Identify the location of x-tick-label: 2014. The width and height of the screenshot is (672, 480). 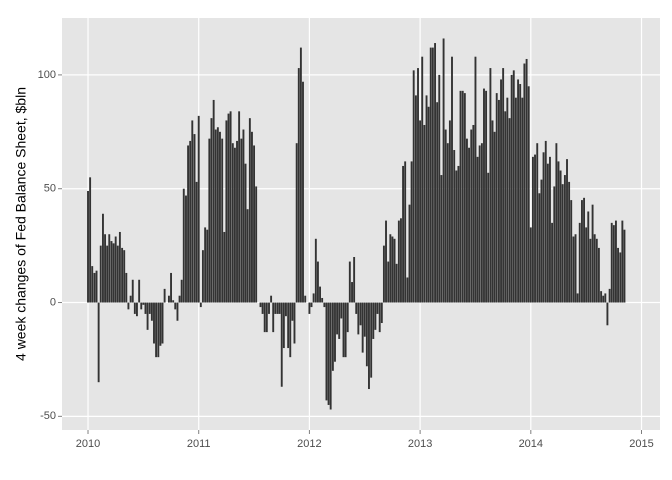
(531, 444).